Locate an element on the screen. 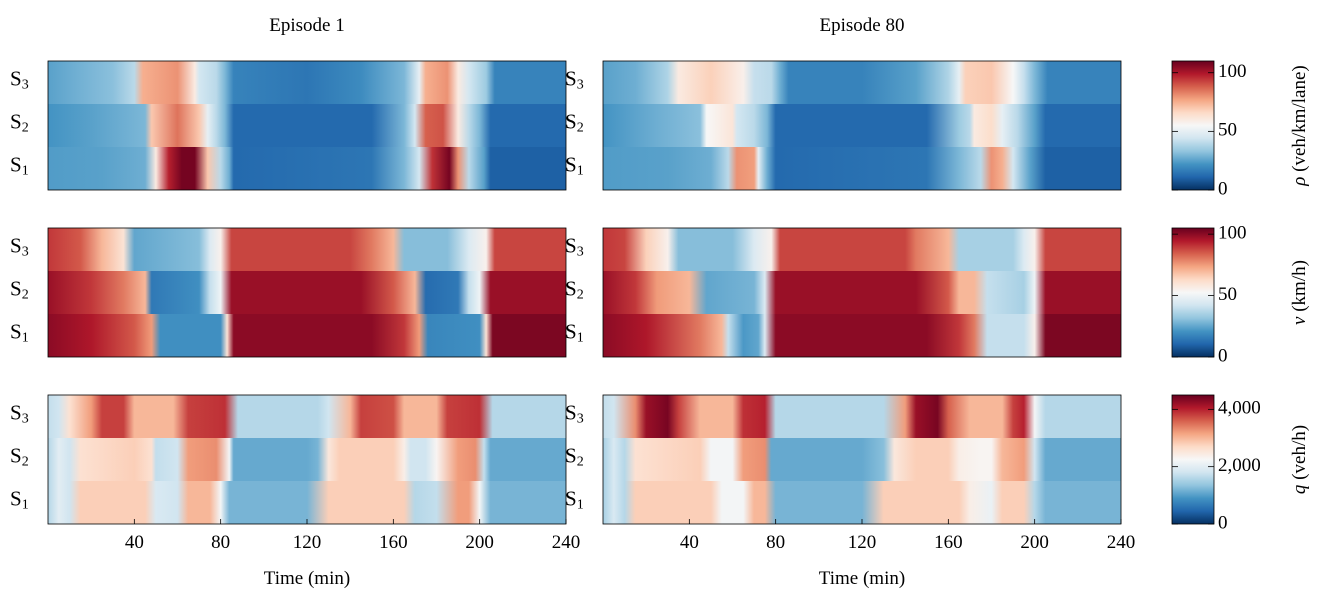 Image resolution: width=1328 pixels, height=593 pixels. colorbar-rho: 0 50 100 ρ (veh/km/lane) is located at coordinates (1240, 129).